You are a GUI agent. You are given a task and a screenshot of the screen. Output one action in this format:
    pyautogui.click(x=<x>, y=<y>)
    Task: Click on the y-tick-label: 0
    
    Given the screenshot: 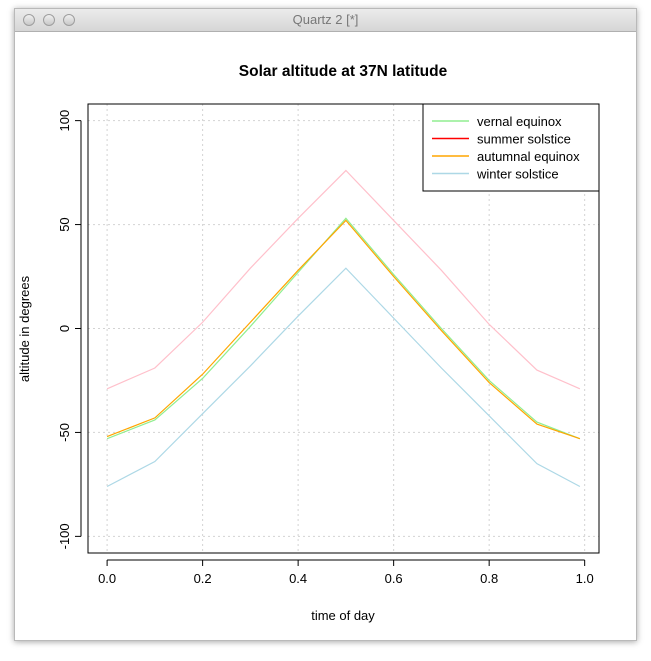 What is the action you would take?
    pyautogui.click(x=64, y=328)
    